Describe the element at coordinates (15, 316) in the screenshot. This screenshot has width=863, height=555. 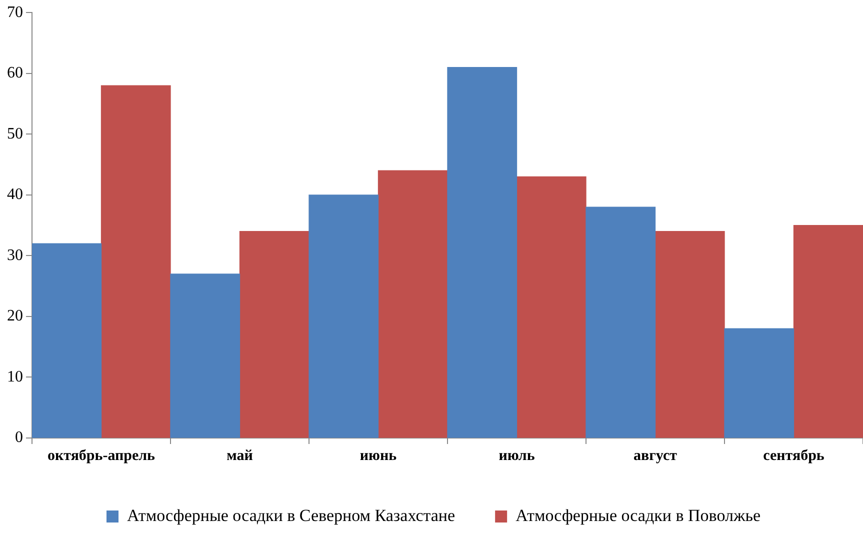
I see `y-tick-label: 20` at that location.